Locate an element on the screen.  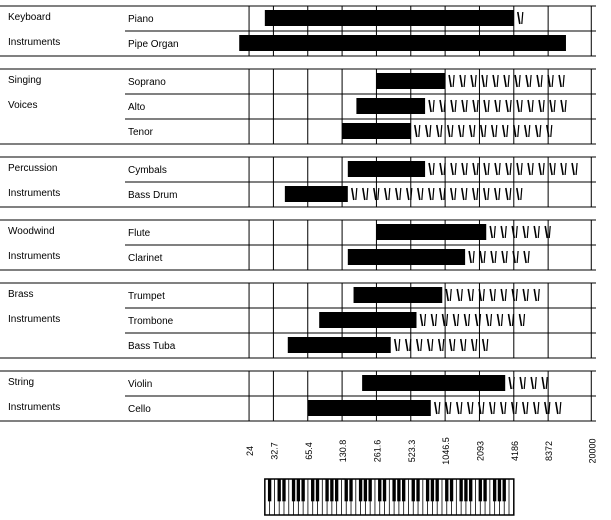
x-tick-label: 20000 is located at coordinates (592, 450).